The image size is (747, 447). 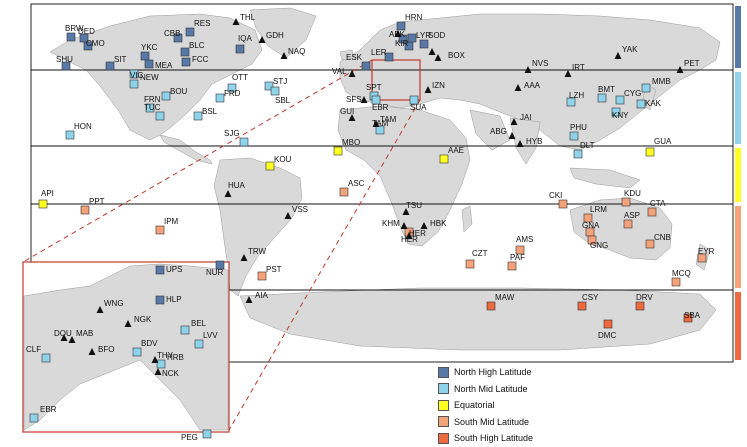 I want to click on station-triangle-label-tam: TAM, so click(x=388, y=119).